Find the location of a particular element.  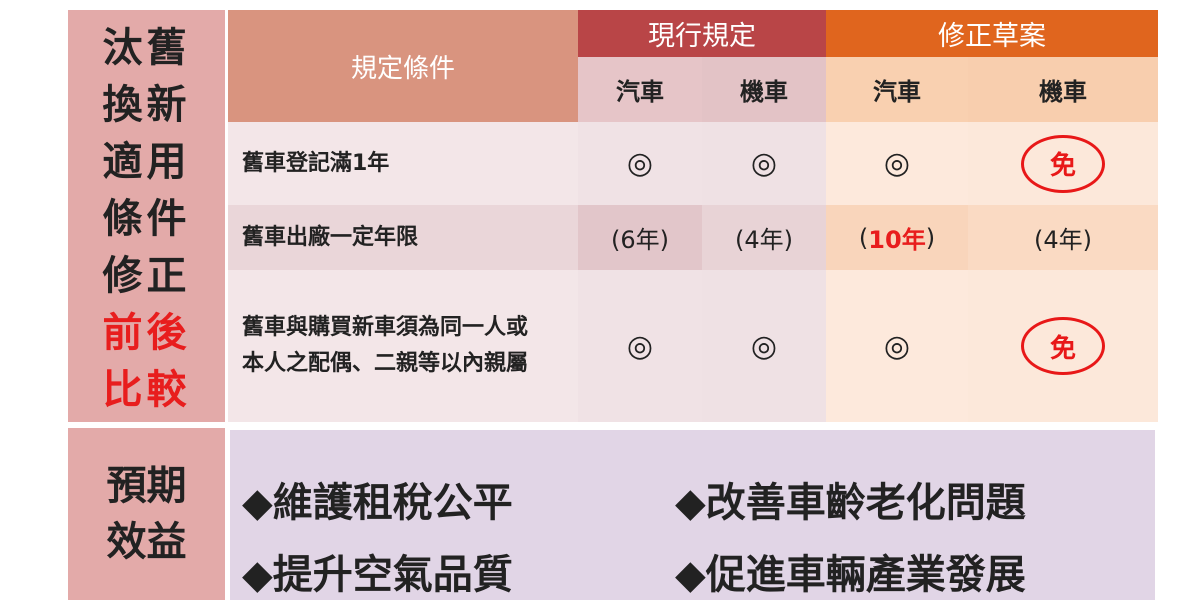

title-line-highlight: 比較 is located at coordinates (146, 390).